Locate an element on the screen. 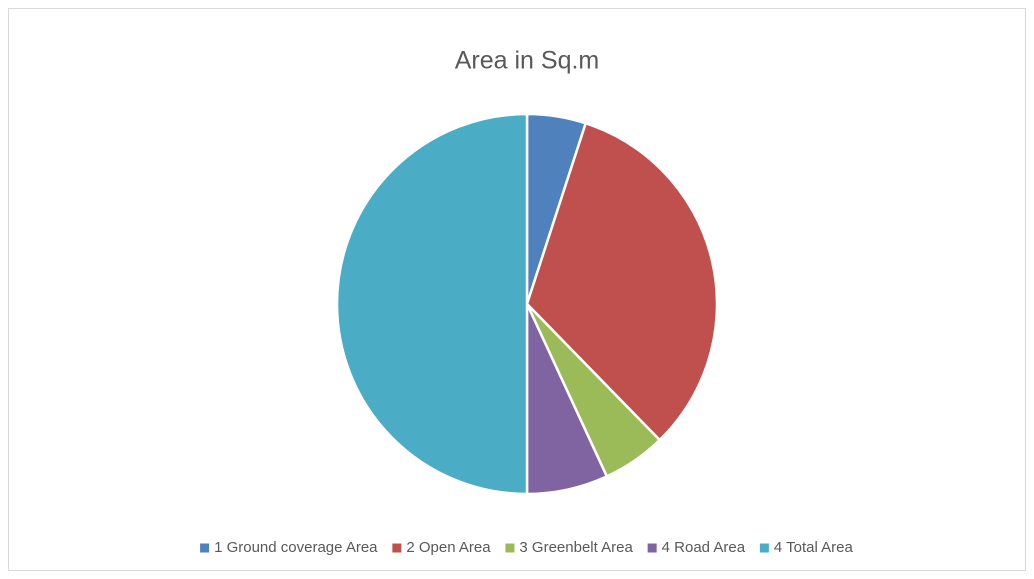 The width and height of the screenshot is (1034, 579). chart-title: Area in Sq.m is located at coordinates (527, 61).